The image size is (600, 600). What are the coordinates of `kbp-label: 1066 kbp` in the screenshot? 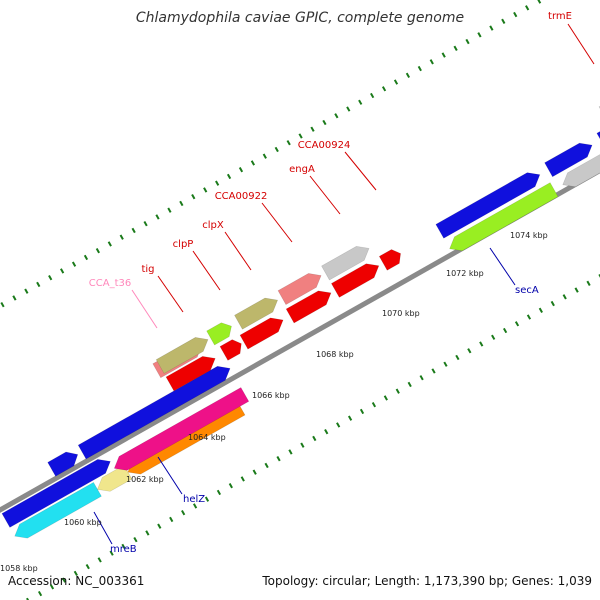 It's located at (271, 395).